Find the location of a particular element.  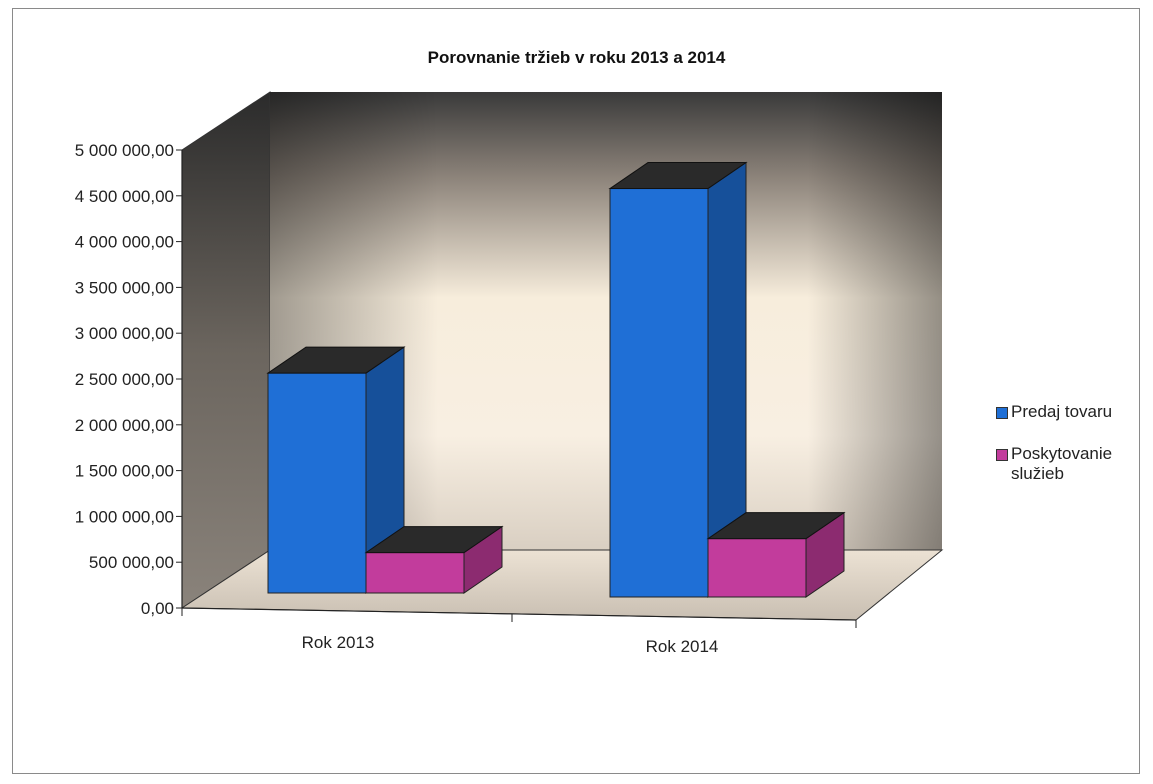

legend: Predaj tovaru Poskytovanie služieb is located at coordinates (1068, 454).